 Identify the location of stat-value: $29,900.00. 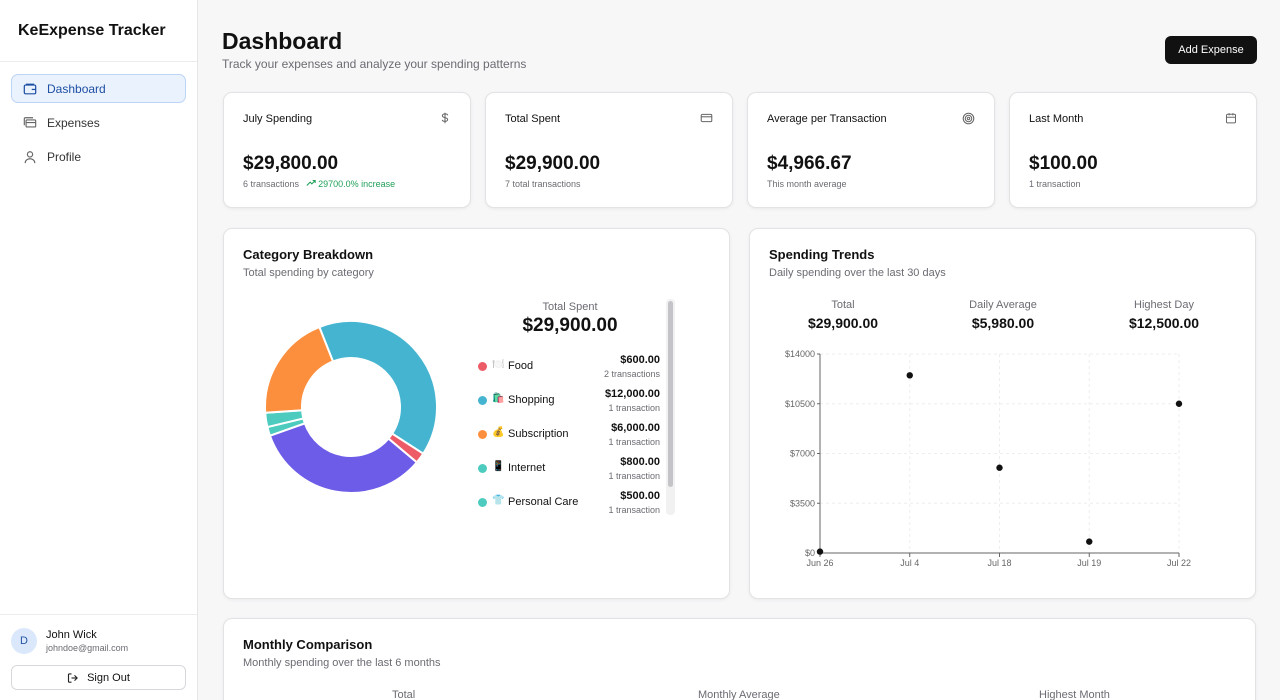
(553, 163).